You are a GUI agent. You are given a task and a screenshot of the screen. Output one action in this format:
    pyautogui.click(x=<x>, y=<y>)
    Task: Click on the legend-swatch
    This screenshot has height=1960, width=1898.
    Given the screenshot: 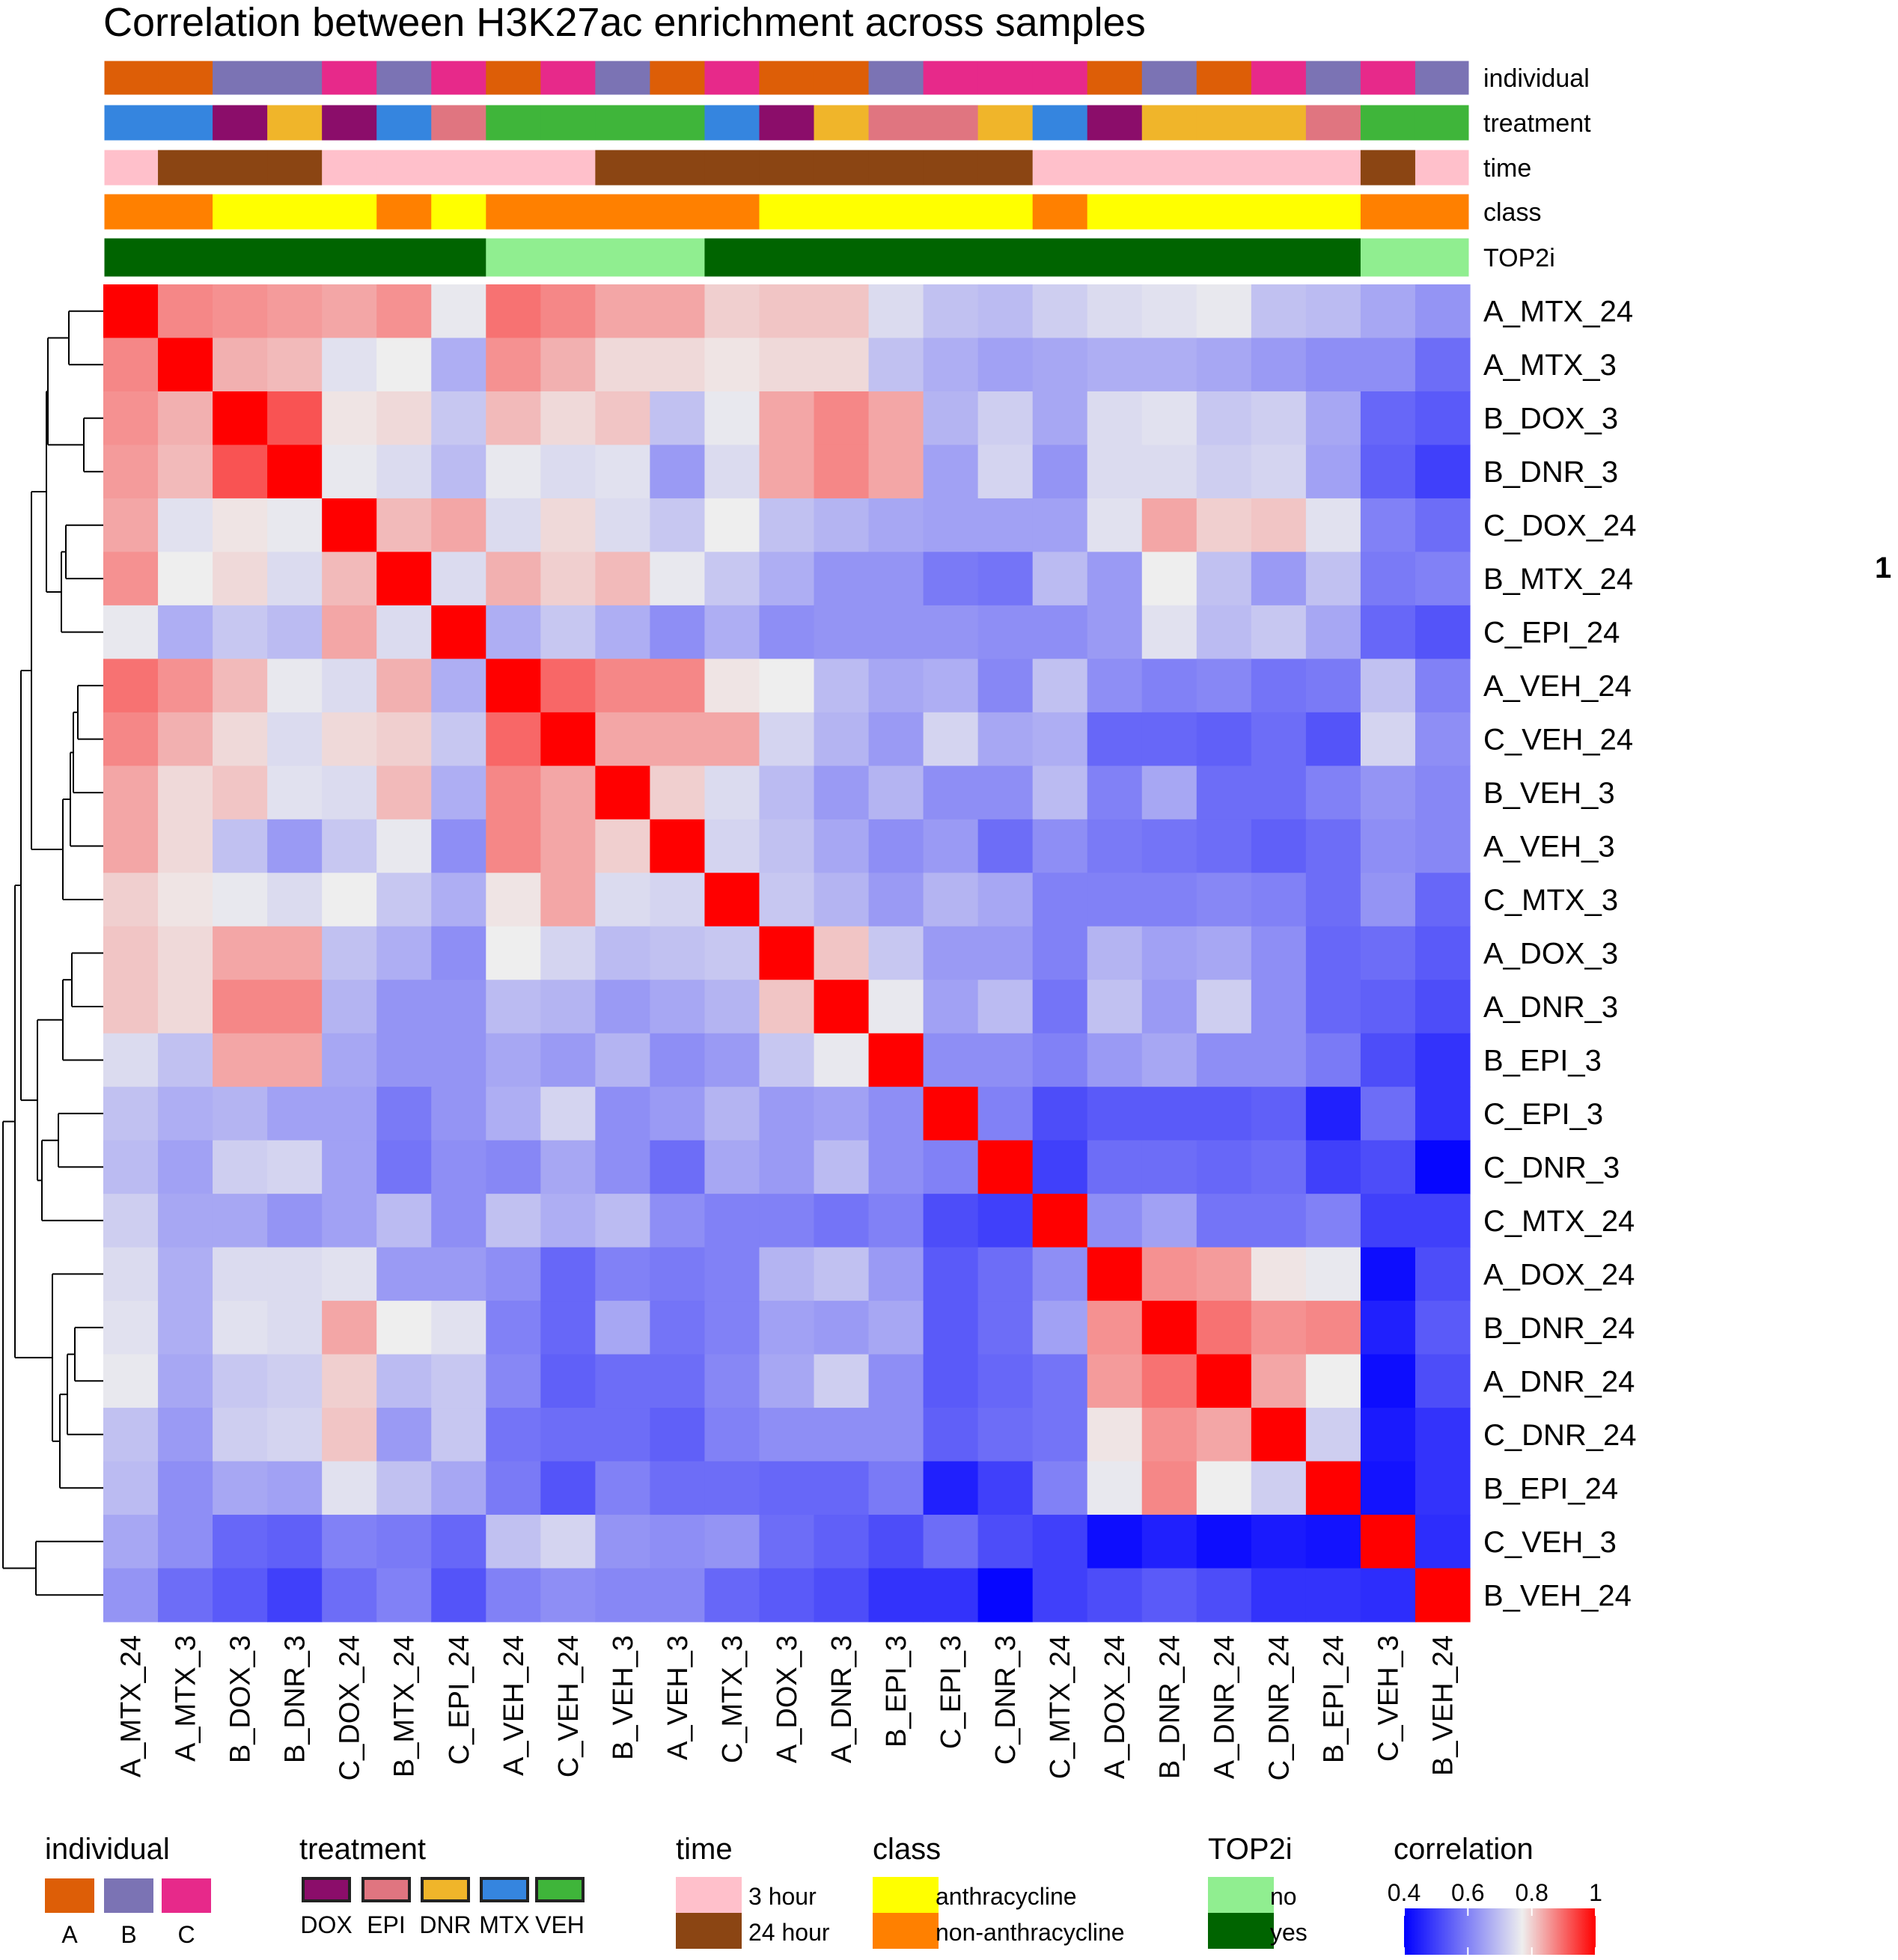 What is the action you would take?
    pyautogui.click(x=1241, y=1895)
    